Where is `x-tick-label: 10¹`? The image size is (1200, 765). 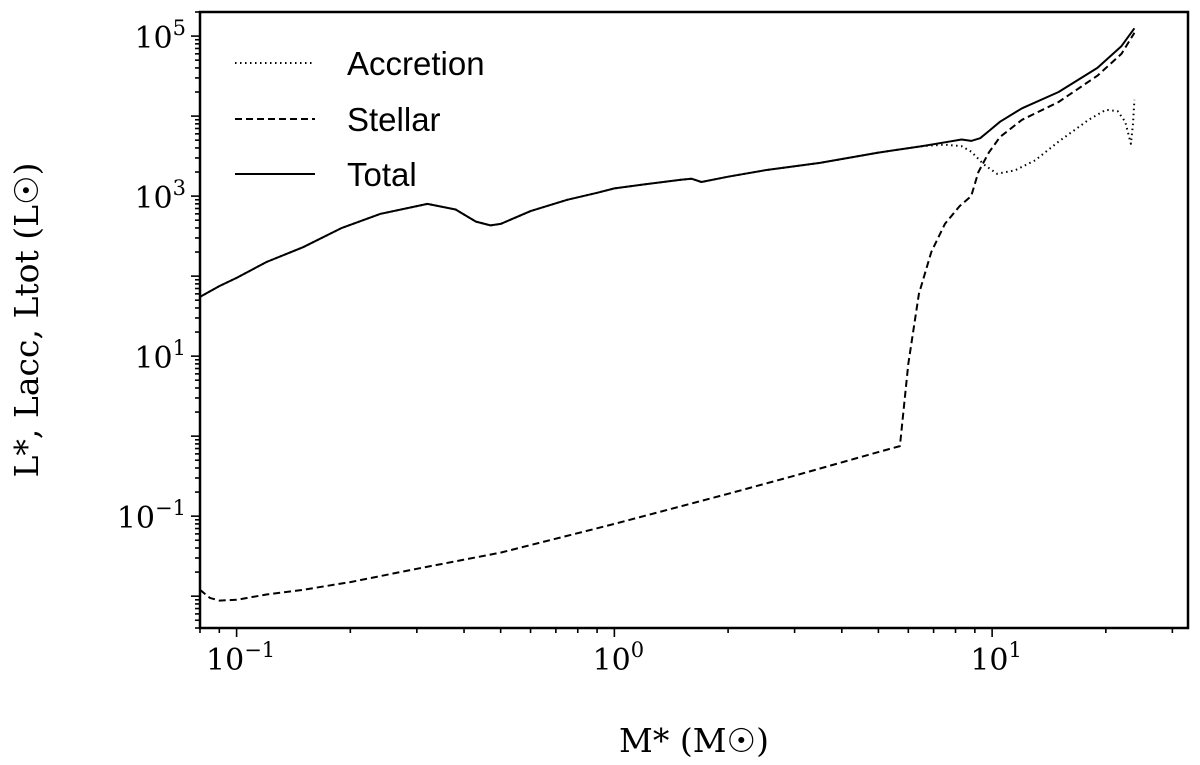 x-tick-label: 10¹ is located at coordinates (996, 658).